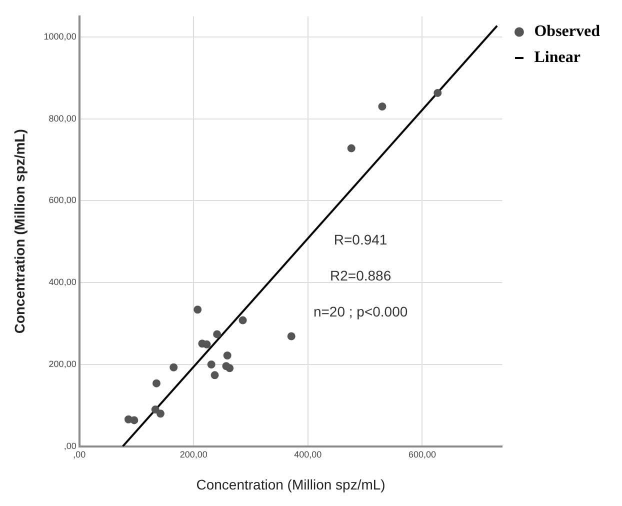 Image resolution: width=622 pixels, height=506 pixels. What do you see at coordinates (291, 484) in the screenshot?
I see `x-axis-title: Concentration (Million spz/mL)` at bounding box center [291, 484].